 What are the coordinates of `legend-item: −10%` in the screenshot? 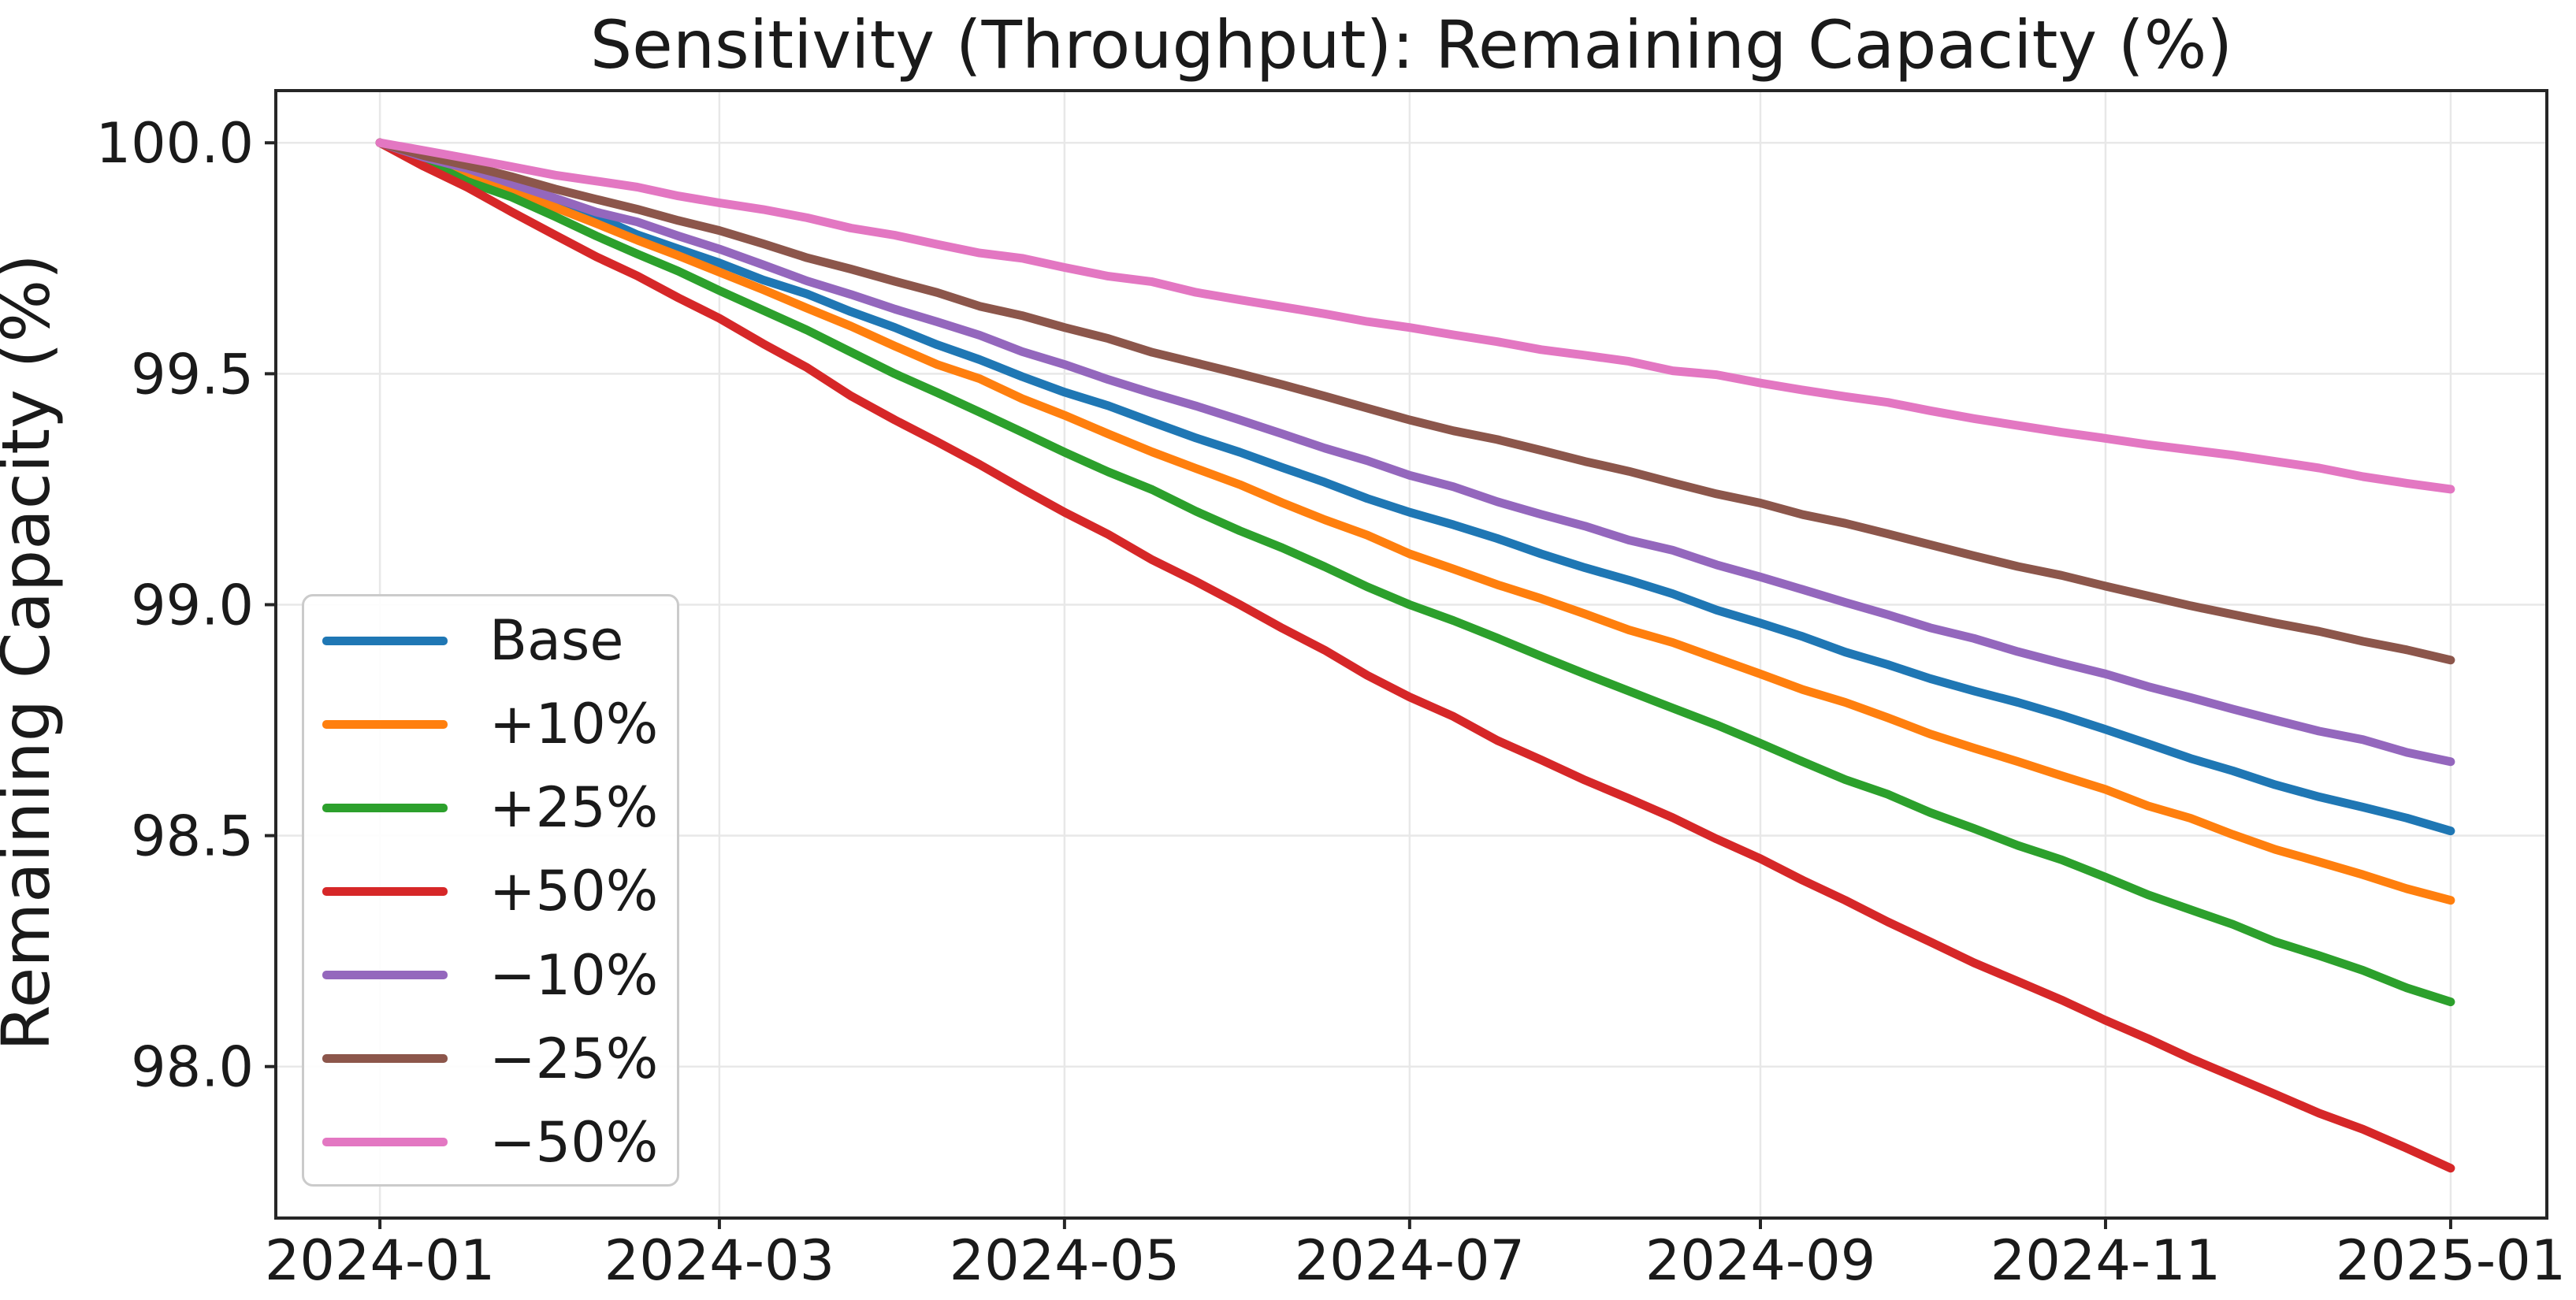 It's located at (499, 975).